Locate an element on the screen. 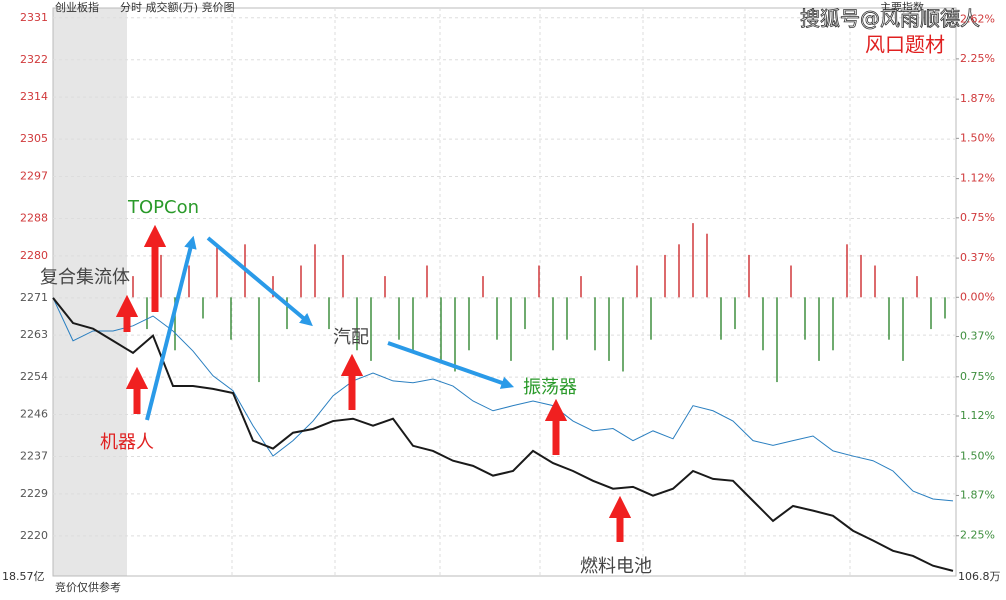 The height and width of the screenshot is (600, 1006). left-bottom-label: 18.57亿 is located at coordinates (23, 576).